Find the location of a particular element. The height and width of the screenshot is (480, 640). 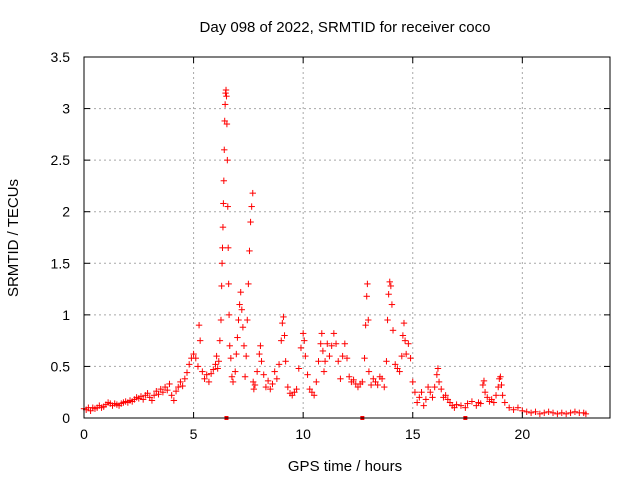

x-tick-label: 10 is located at coordinates (303, 434).